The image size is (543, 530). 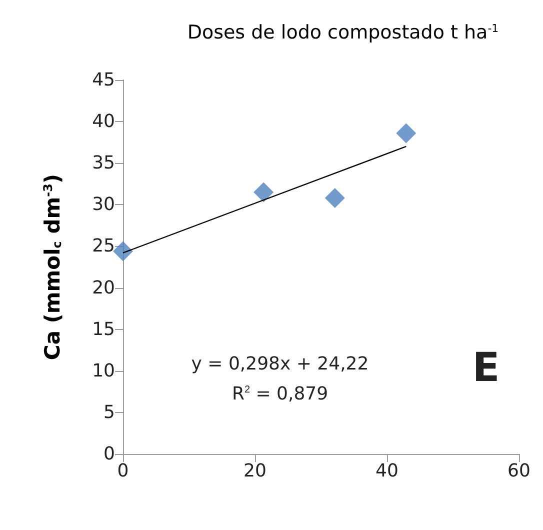 I want to click on annotation: E, so click(x=486, y=368).